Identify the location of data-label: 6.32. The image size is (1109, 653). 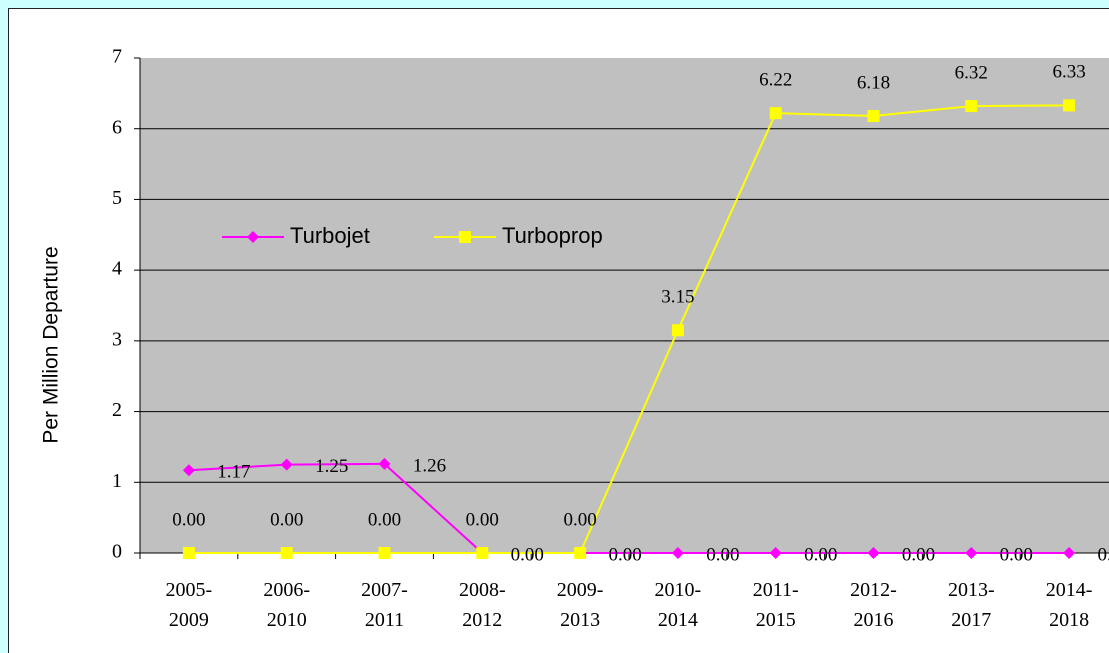
(971, 72).